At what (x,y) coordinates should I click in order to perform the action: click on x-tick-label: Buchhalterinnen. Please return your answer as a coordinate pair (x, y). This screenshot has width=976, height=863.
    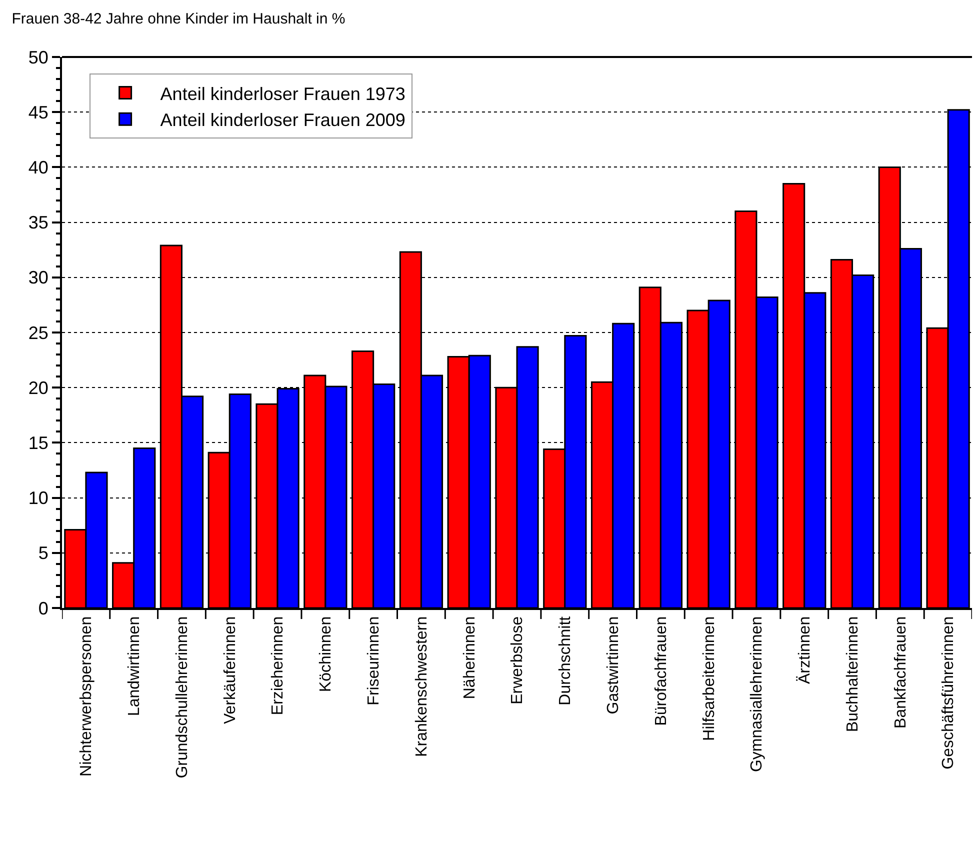
    Looking at the image, I should click on (853, 674).